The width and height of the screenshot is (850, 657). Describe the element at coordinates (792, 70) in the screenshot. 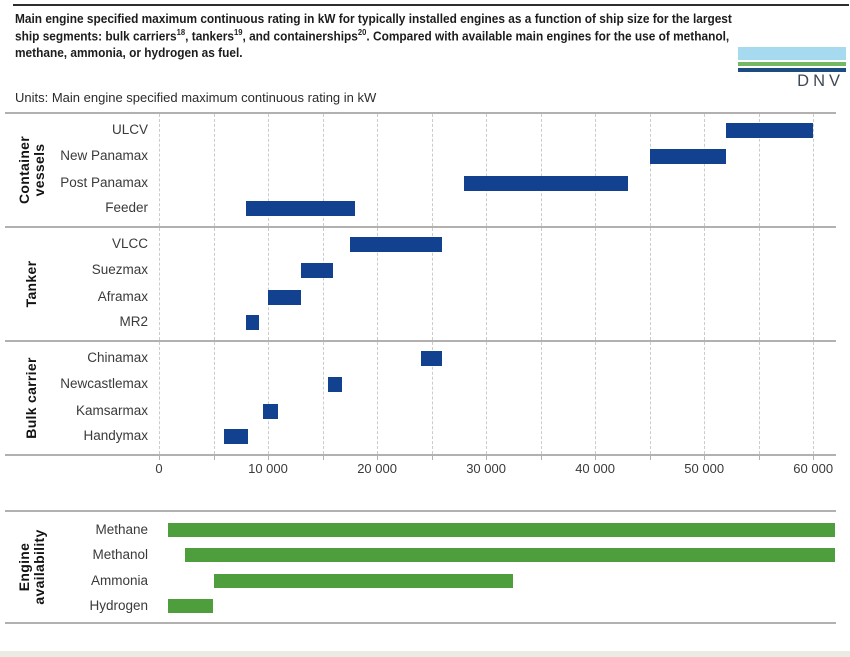

I see `dnv-logo-stripe-darkblue` at that location.